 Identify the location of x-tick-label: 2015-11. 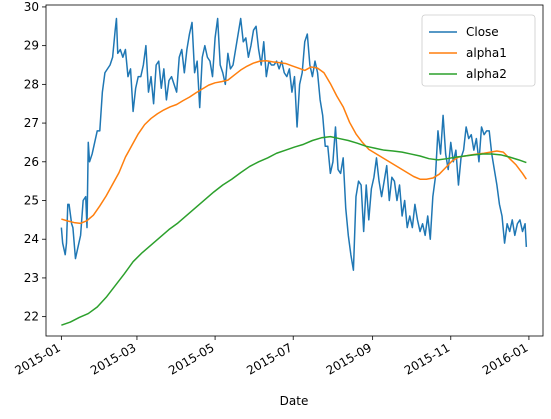
(427, 358).